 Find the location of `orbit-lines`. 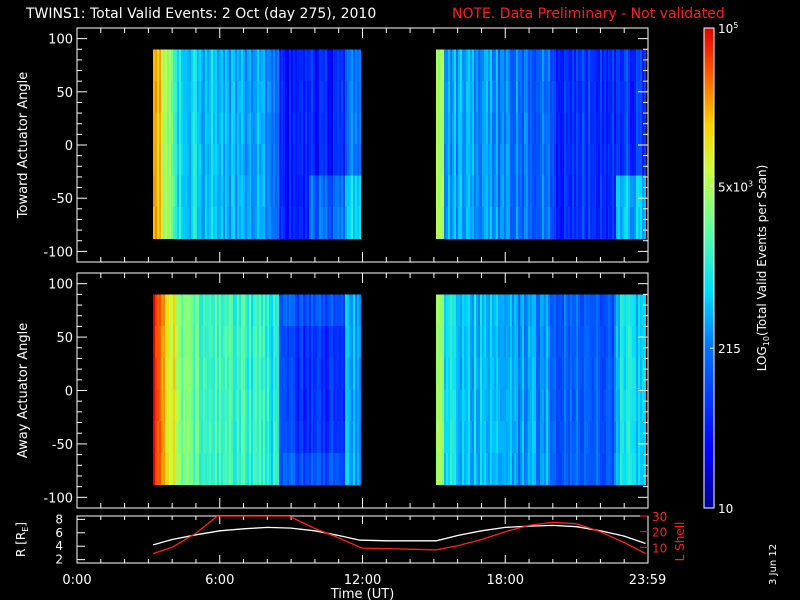

orbit-lines is located at coordinates (399, 535).